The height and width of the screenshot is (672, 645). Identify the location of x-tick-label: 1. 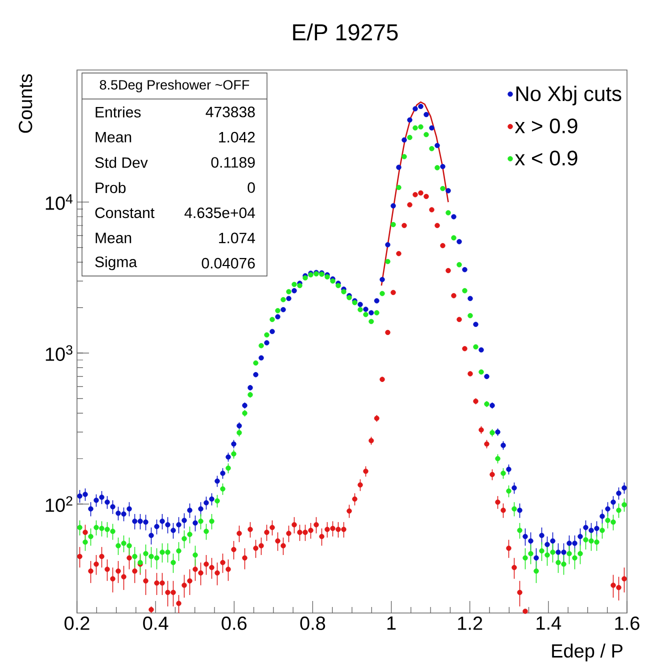
(391, 623).